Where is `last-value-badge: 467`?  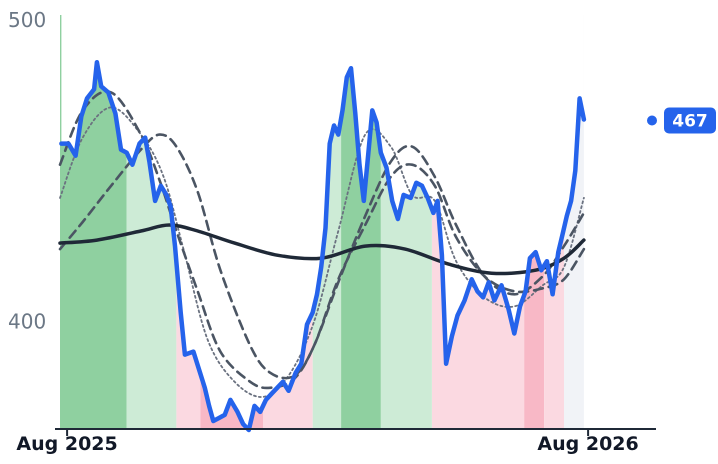
last-value-badge: 467 is located at coordinates (681, 120).